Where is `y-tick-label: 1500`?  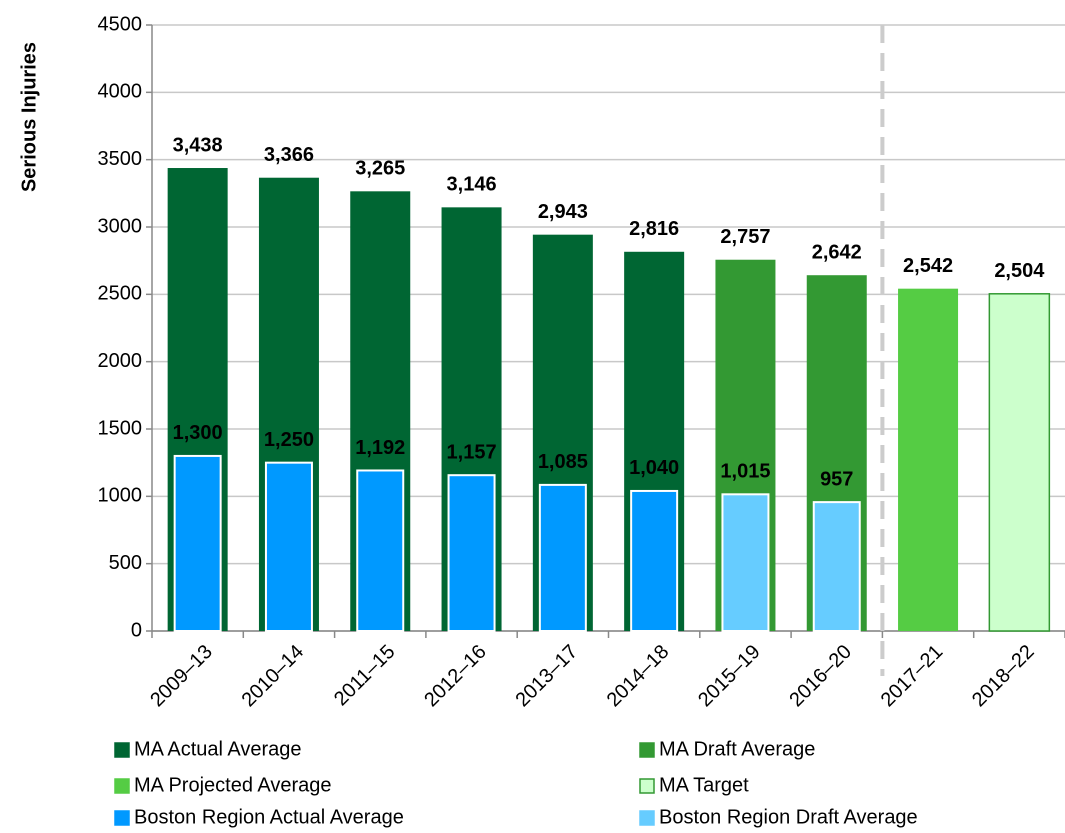
y-tick-label: 1500 is located at coordinates (120, 428).